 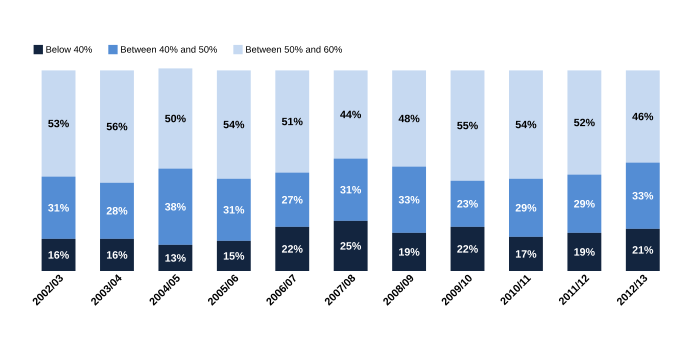 I want to click on data-label: 13%, so click(x=175, y=258).